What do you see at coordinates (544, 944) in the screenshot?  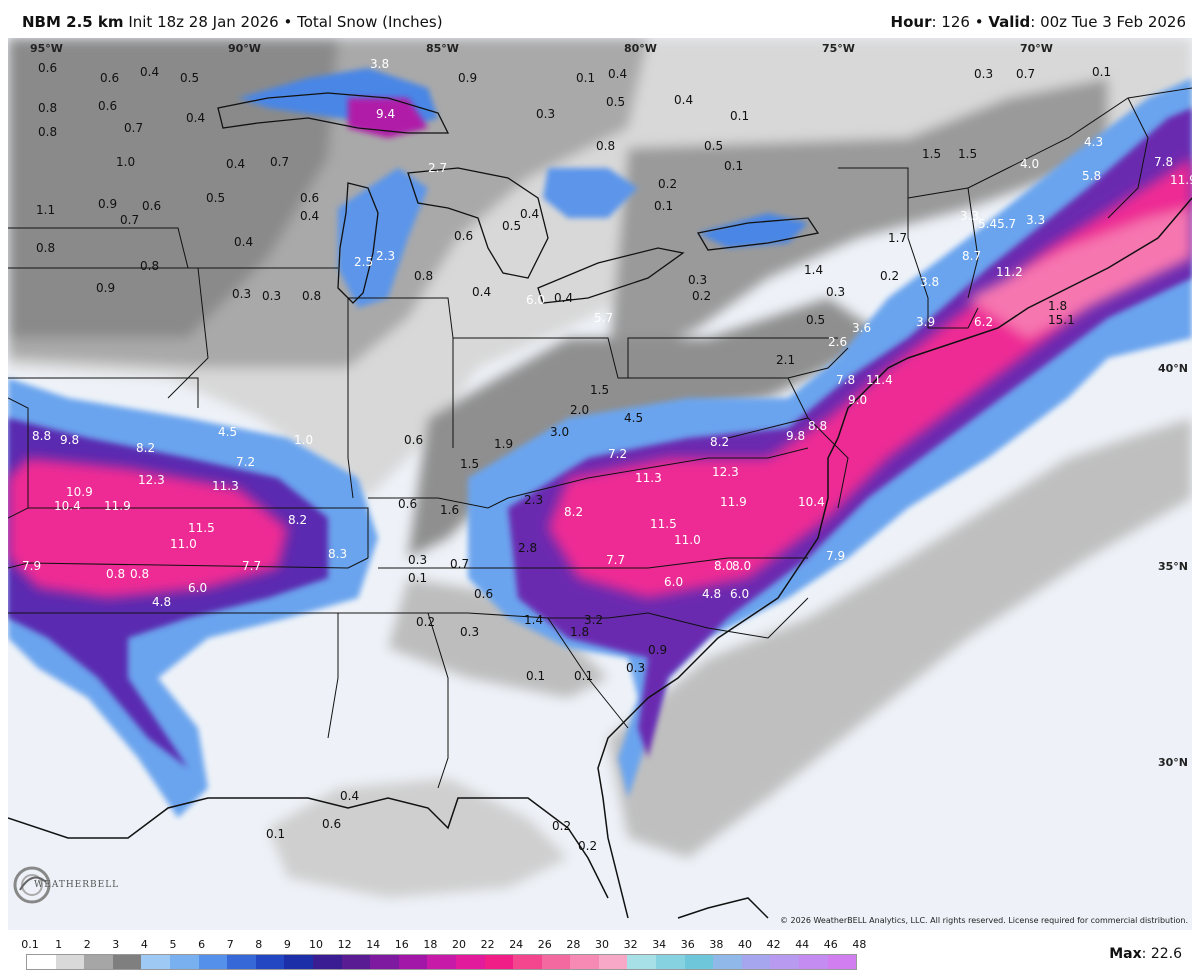 I see `legend-tick: 26` at bounding box center [544, 944].